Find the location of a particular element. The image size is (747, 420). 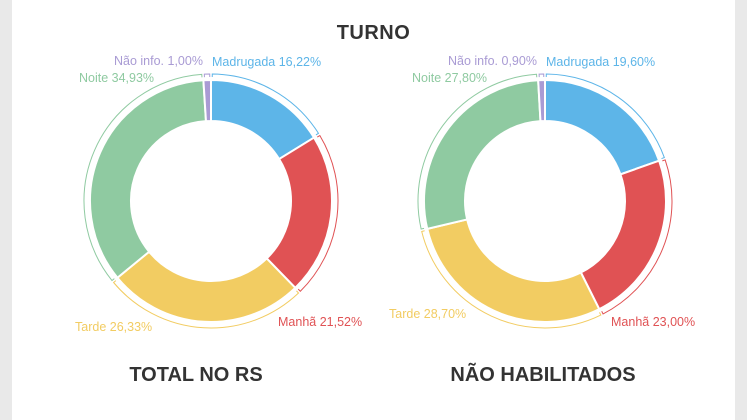

label-madrugada: Madrugada 16,22% is located at coordinates (266, 62).